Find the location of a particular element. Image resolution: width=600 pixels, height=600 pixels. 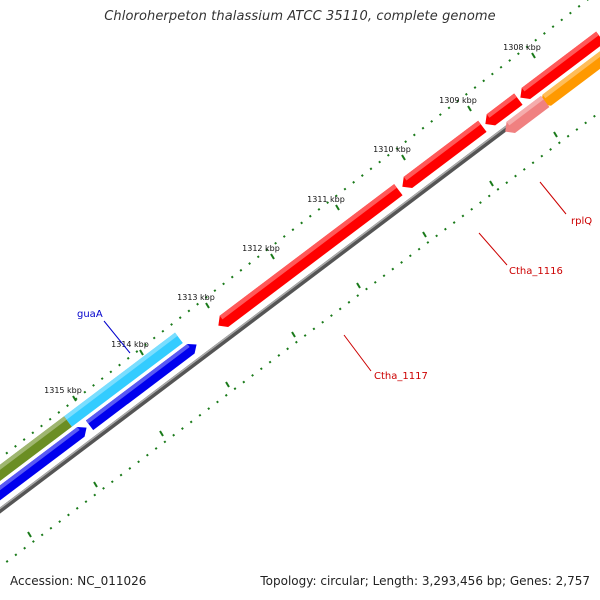

accession-label: Accession: NC_011026 is located at coordinates (78, 581).